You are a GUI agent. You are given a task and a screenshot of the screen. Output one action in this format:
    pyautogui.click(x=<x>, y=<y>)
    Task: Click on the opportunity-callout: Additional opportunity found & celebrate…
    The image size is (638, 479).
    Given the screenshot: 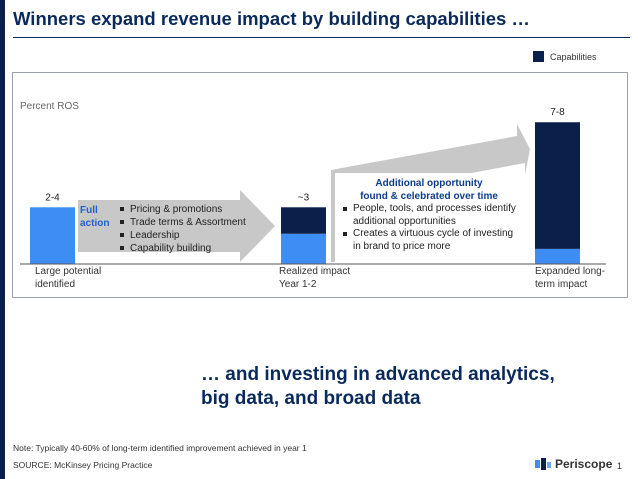 What is the action you would take?
    pyautogui.click(x=429, y=218)
    